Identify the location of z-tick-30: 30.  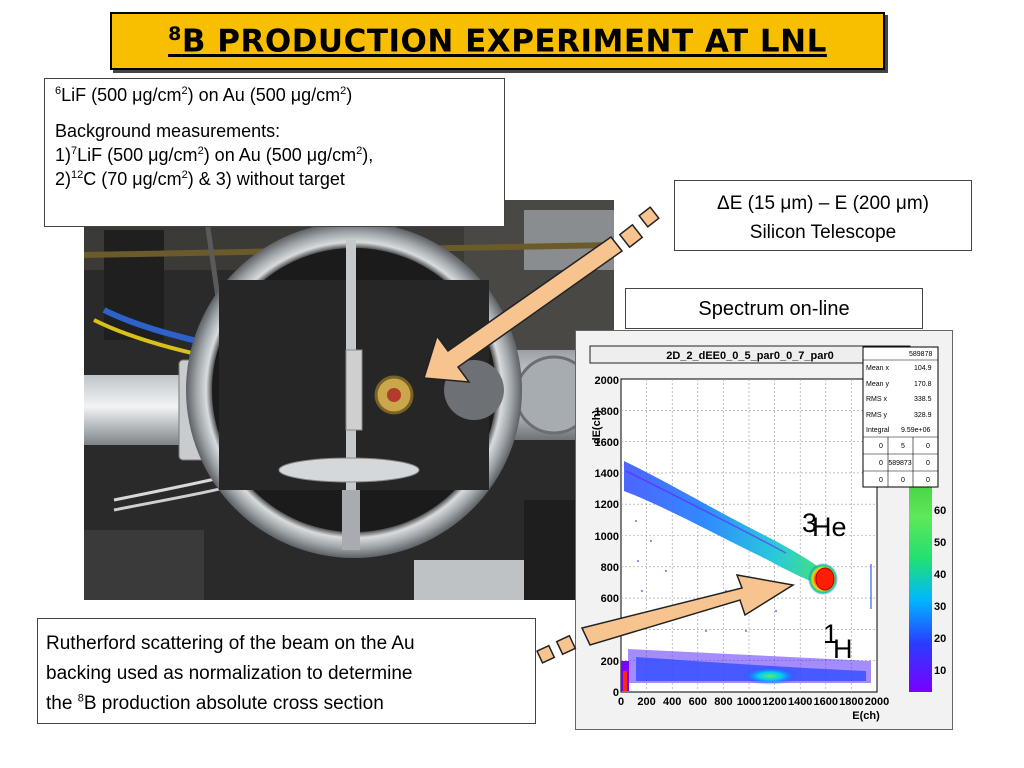
(940, 607).